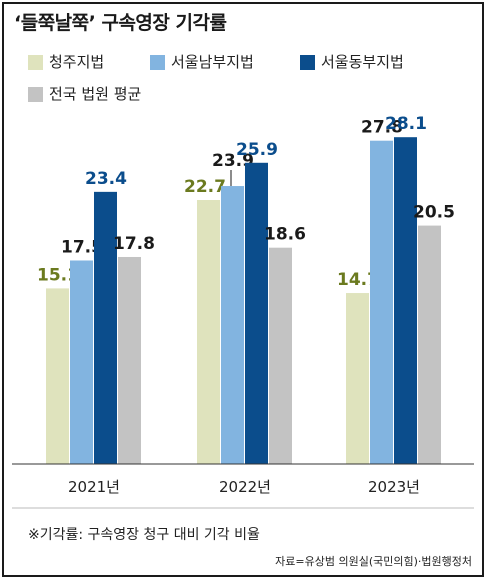  Describe the element at coordinates (120, 23) in the screenshot. I see `chart-title: ‘들쭉날쭉’ 구속영장 기각률` at that location.